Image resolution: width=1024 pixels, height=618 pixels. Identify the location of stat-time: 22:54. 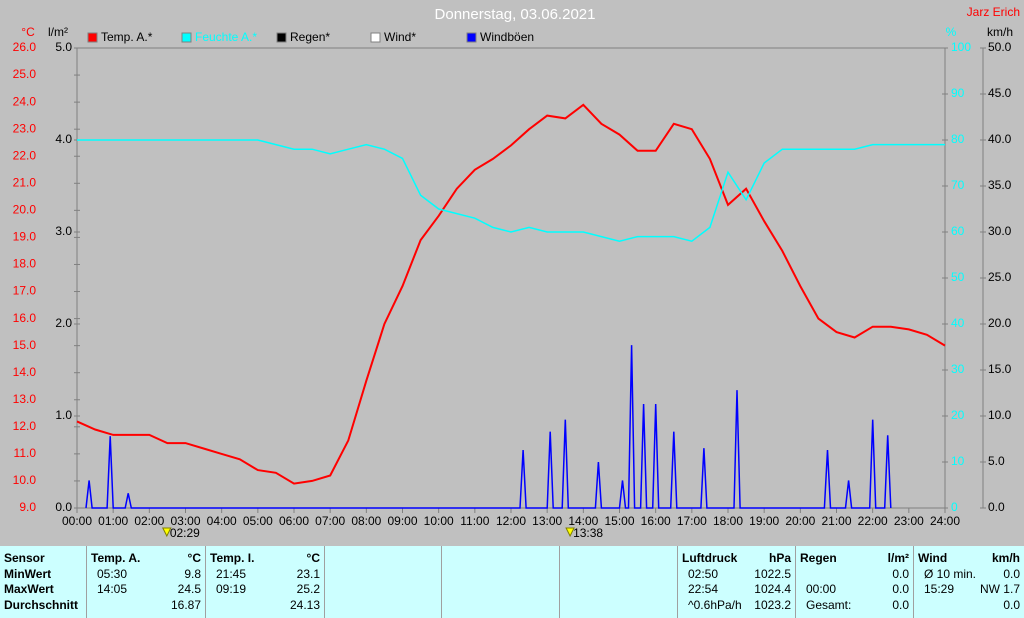
(703, 589).